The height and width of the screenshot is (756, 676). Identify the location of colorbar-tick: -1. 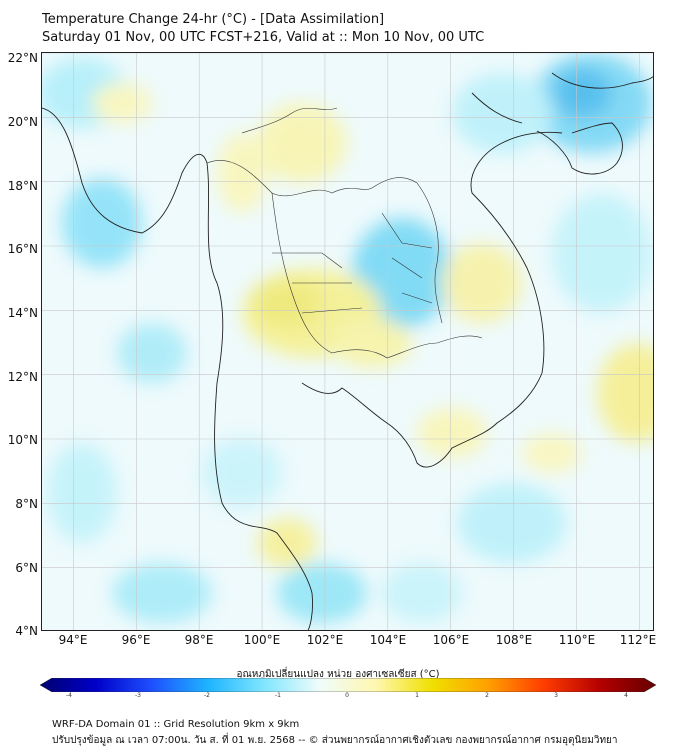
(278, 695).